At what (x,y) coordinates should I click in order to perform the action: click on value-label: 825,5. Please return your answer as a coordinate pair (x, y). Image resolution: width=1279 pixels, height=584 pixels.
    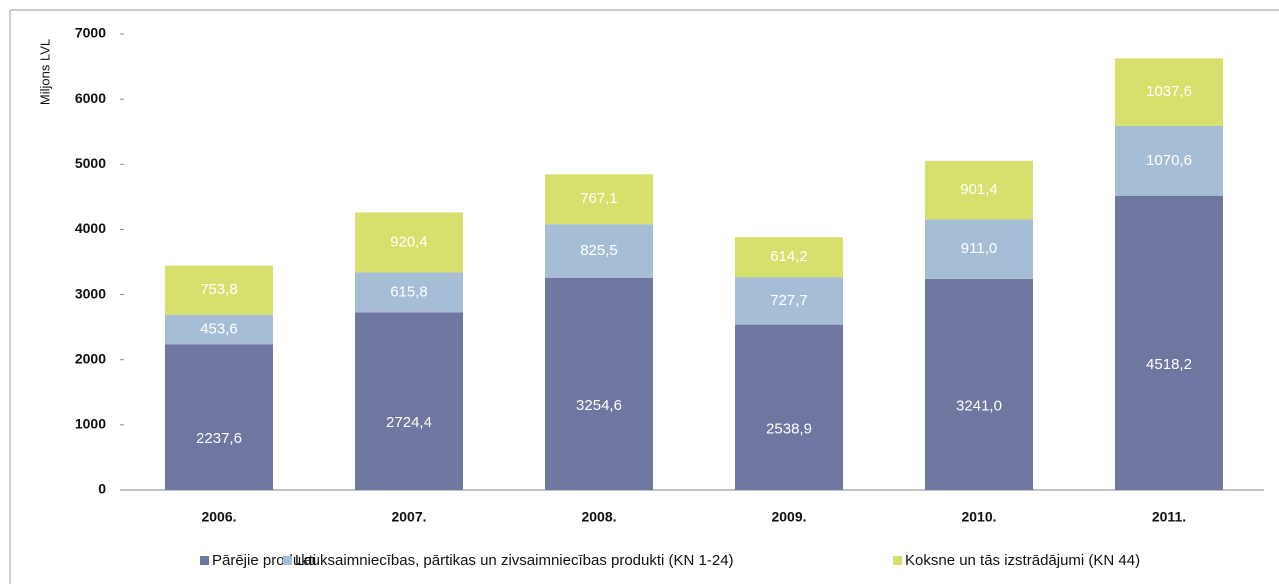
    Looking at the image, I should click on (599, 250).